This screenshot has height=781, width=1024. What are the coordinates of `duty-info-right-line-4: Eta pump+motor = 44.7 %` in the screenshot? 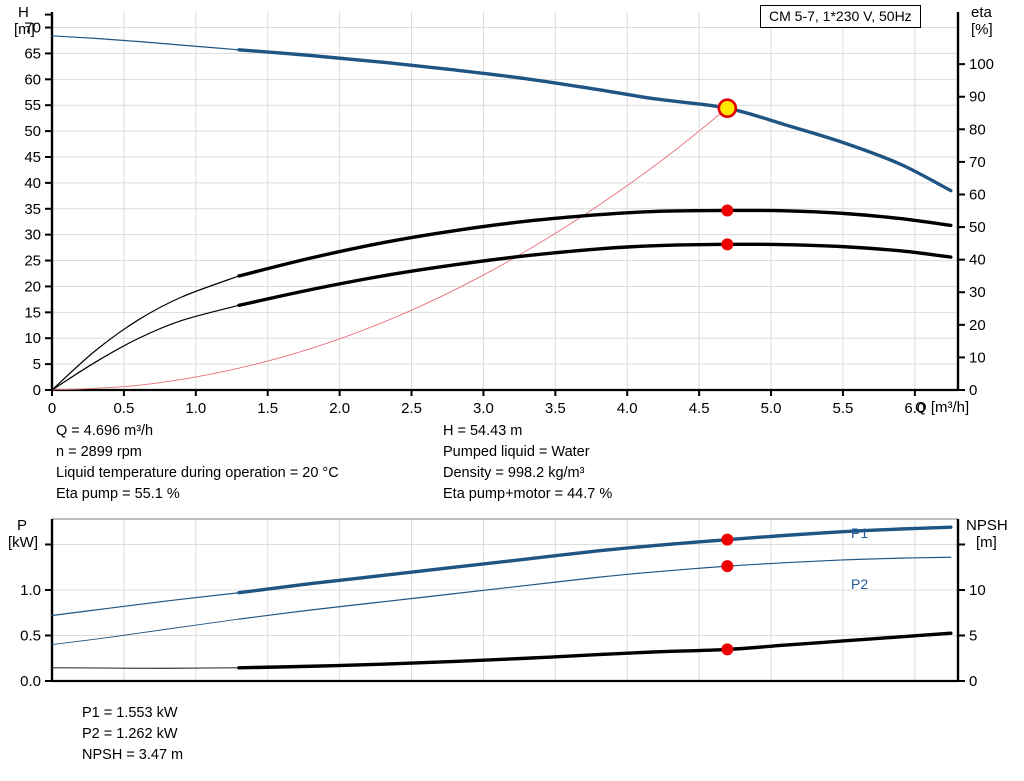 It's located at (528, 494).